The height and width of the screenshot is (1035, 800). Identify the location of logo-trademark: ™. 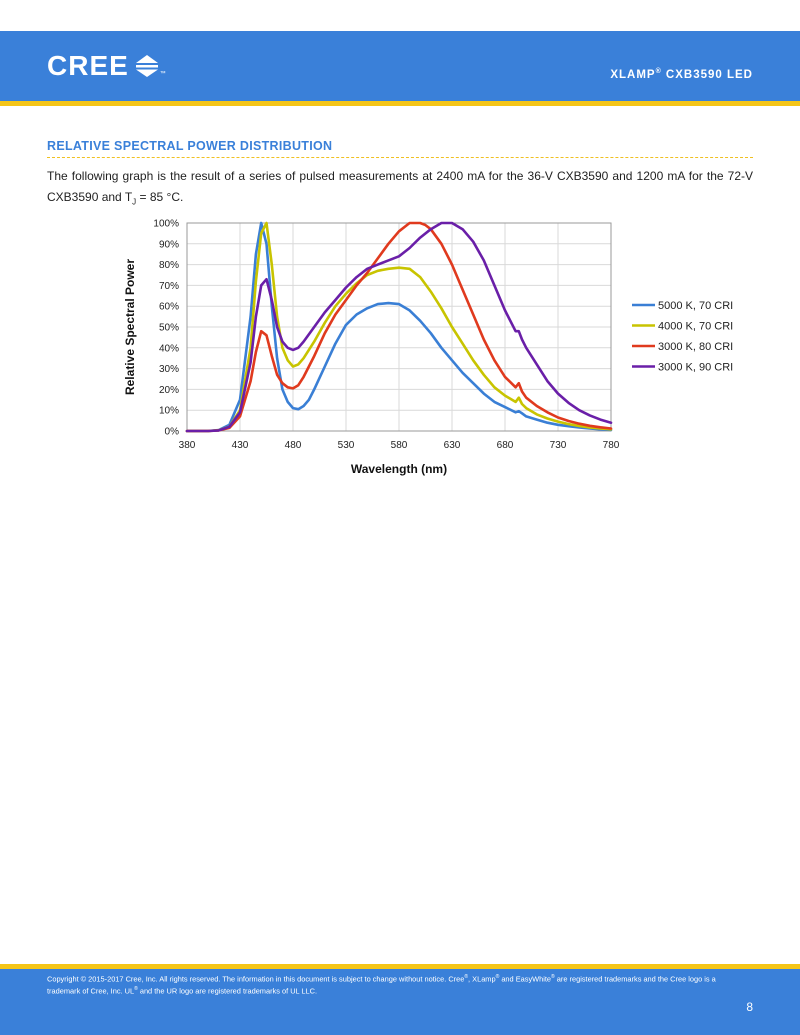
(162, 74).